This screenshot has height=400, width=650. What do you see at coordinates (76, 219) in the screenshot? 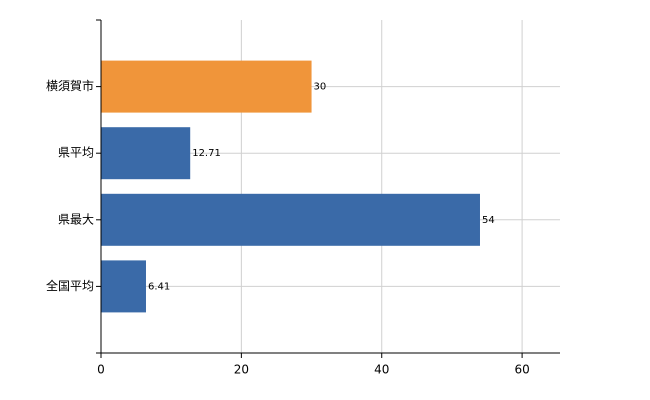
I see `y-tick-label: 県最大` at bounding box center [76, 219].